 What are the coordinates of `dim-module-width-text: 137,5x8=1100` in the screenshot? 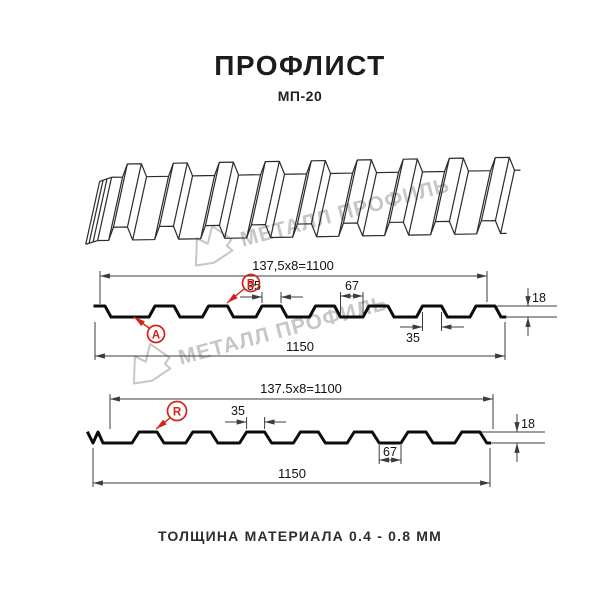 It's located at (293, 265).